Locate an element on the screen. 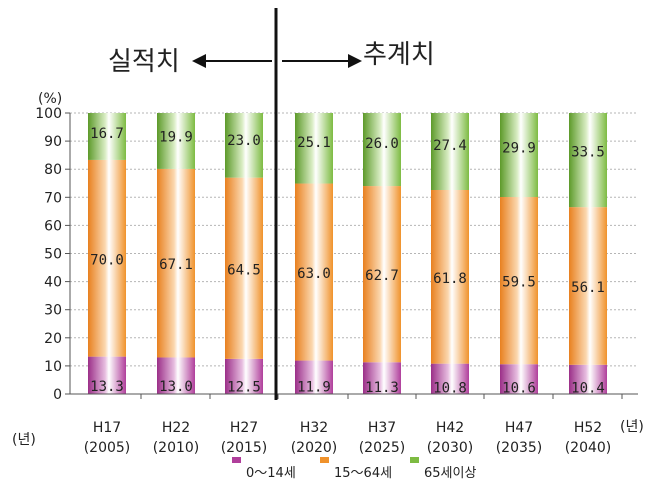 This screenshot has height=487, width=667. data-label: 64.5 is located at coordinates (244, 270).